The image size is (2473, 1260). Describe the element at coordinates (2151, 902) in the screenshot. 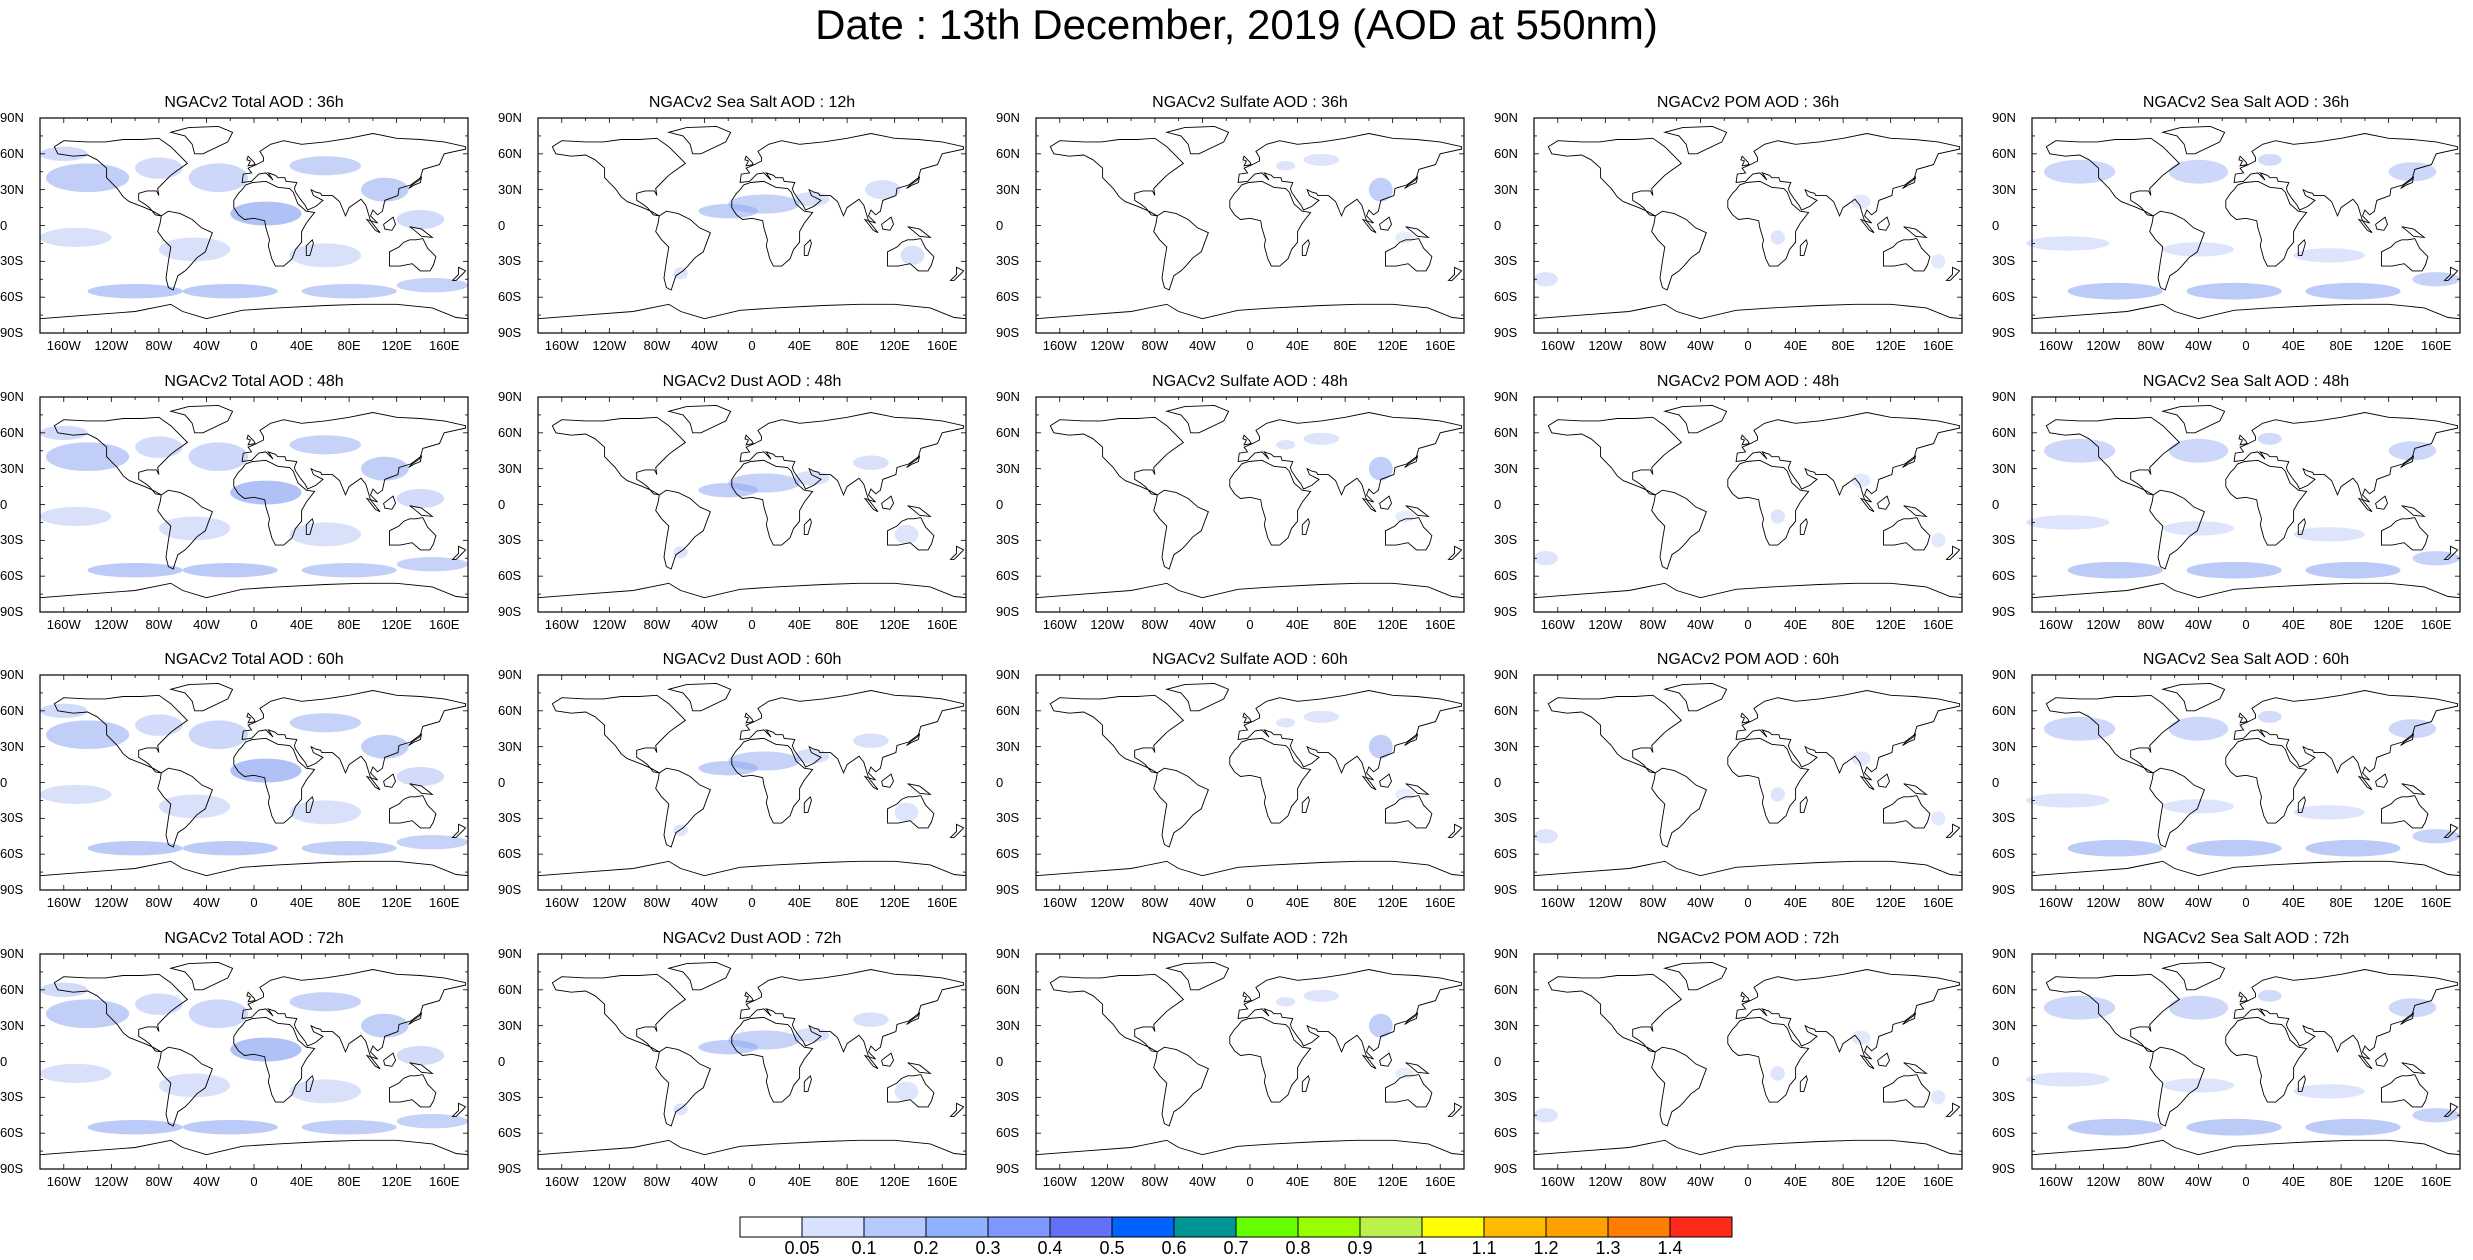

I see `longitude-tick-label: 80W` at that location.